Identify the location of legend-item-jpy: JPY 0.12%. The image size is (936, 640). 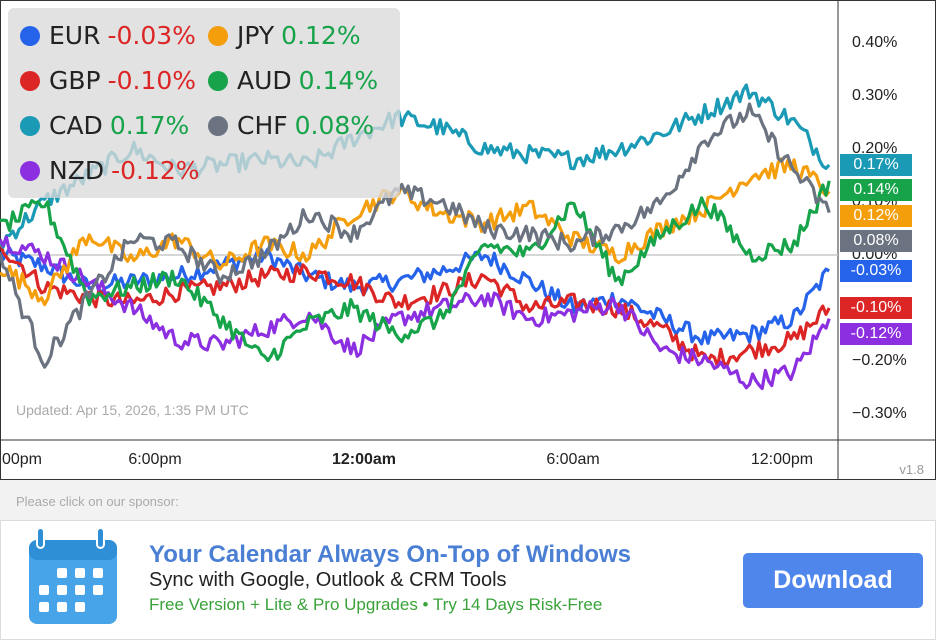
(284, 35).